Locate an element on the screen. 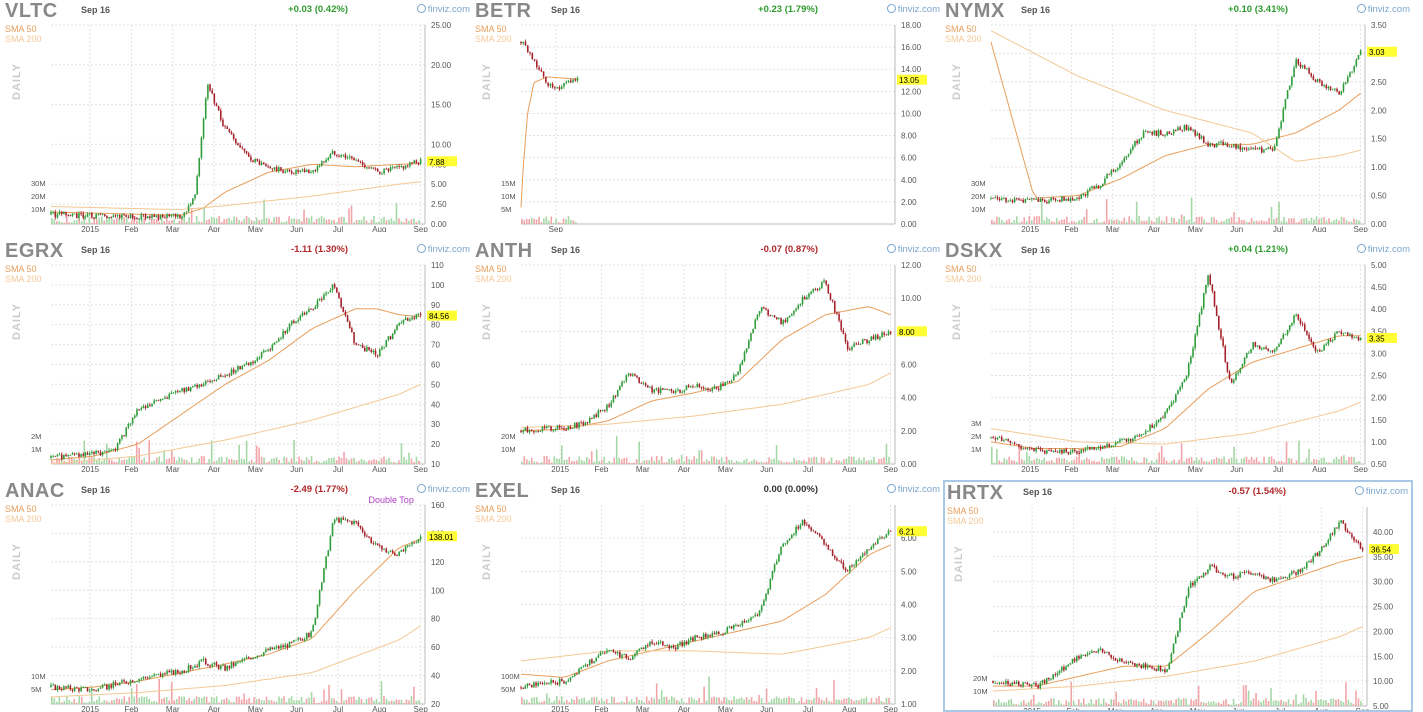  last-price-tag is located at coordinates (1382, 337).